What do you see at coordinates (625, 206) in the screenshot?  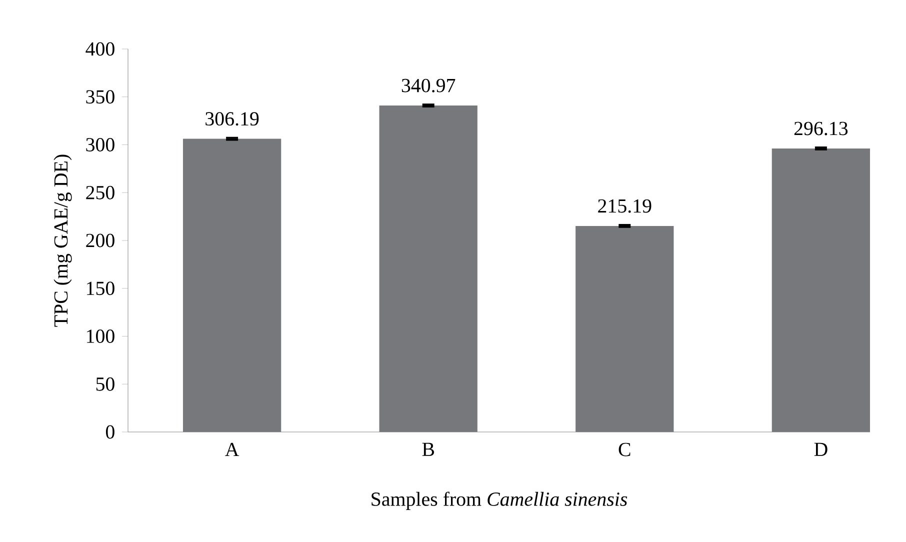 I see `data-label: 215.19` at bounding box center [625, 206].